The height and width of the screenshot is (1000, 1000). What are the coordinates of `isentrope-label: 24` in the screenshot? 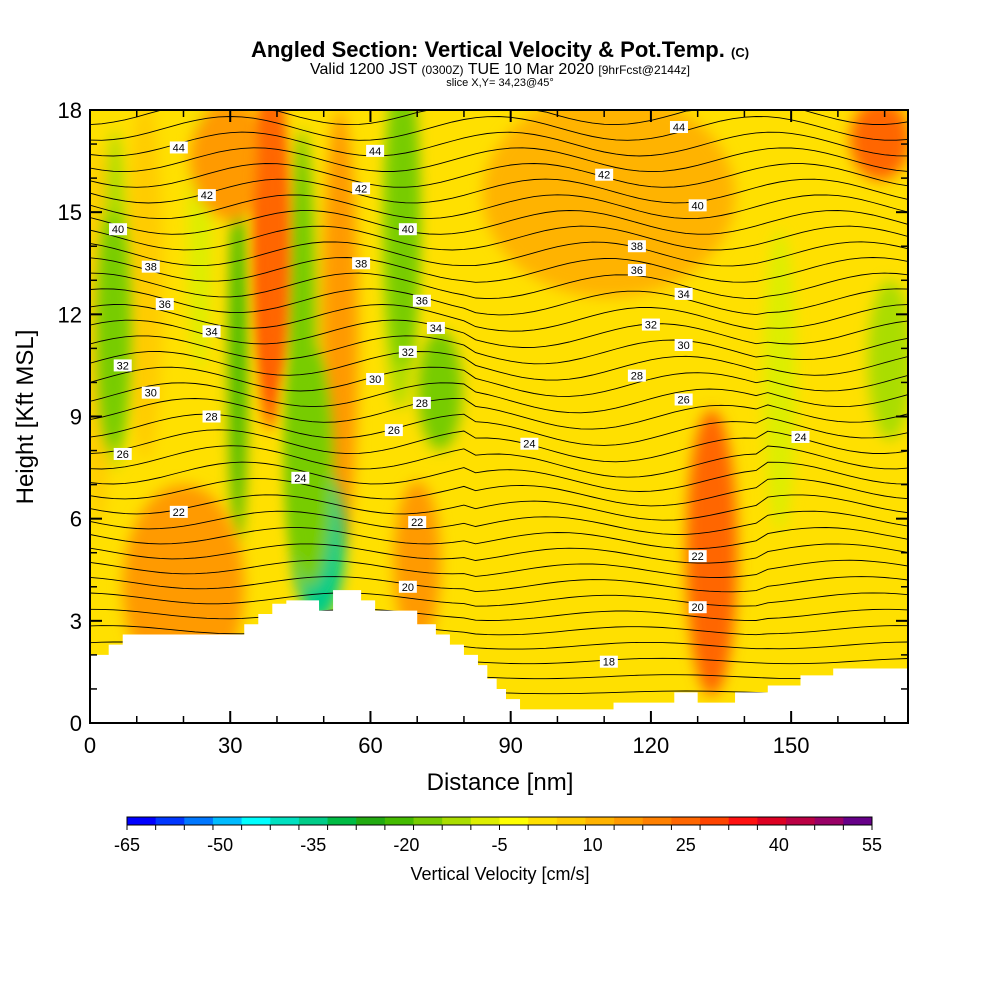 It's located at (800, 437).